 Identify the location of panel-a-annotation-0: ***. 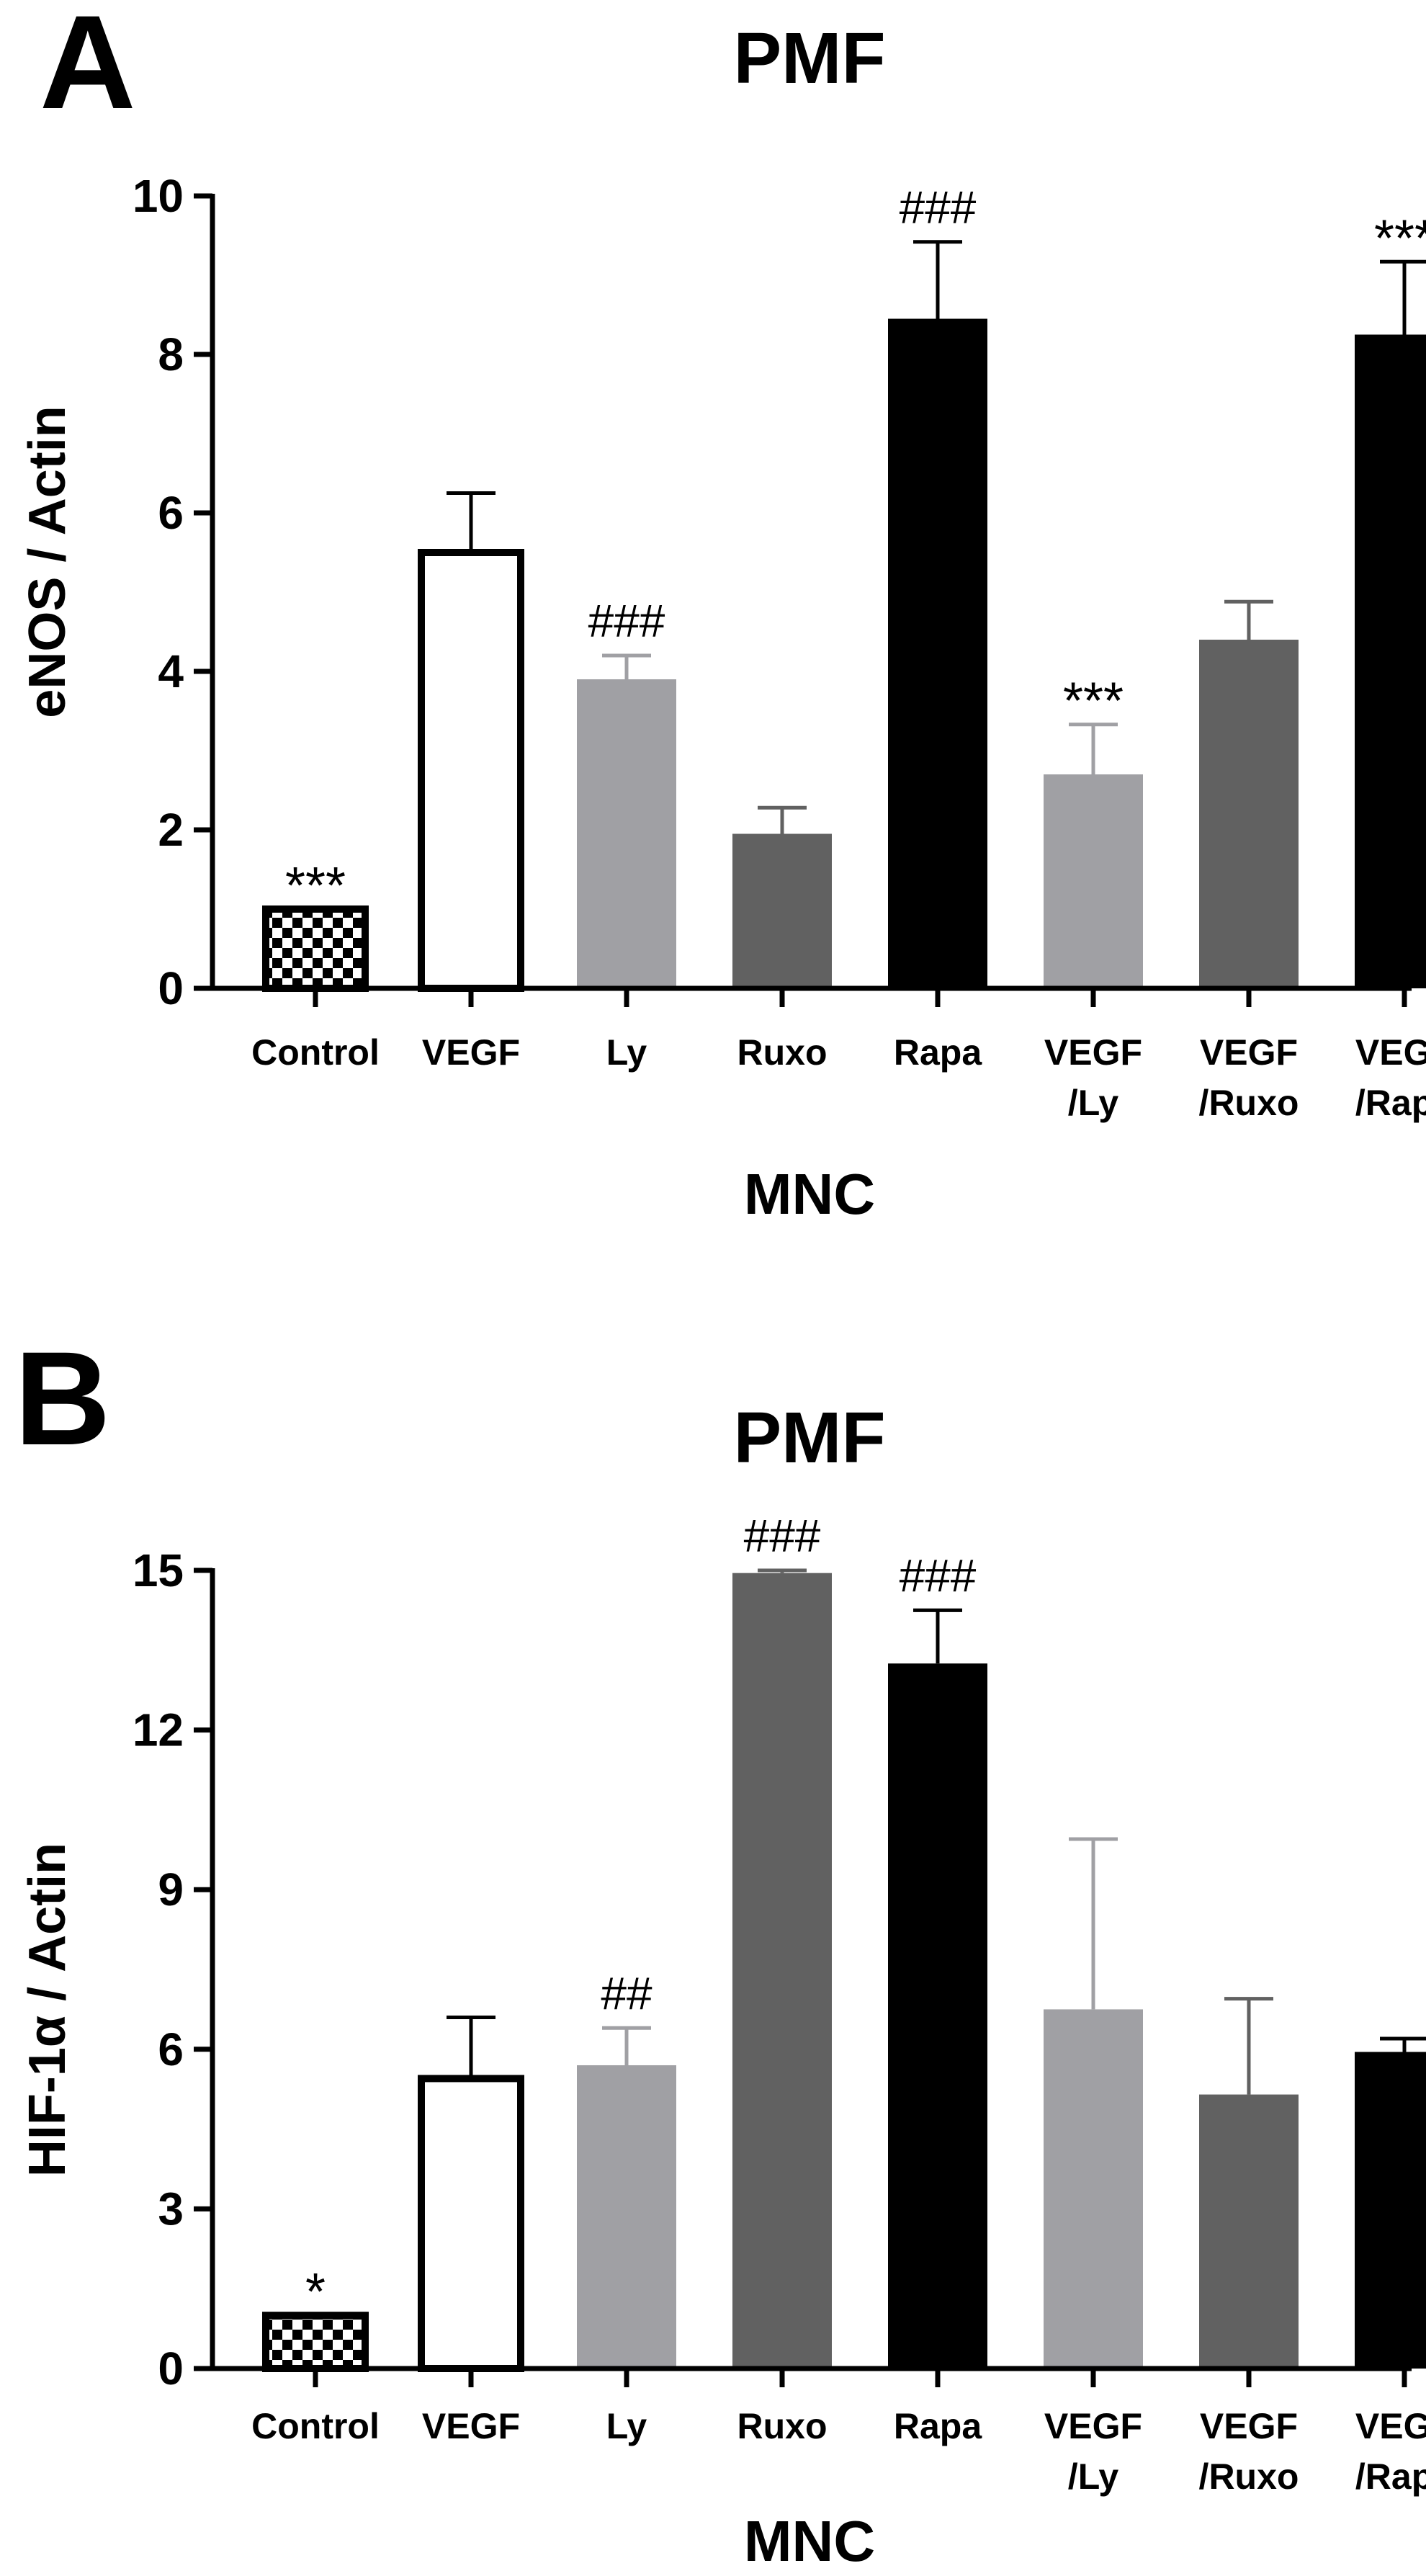
(315, 886).